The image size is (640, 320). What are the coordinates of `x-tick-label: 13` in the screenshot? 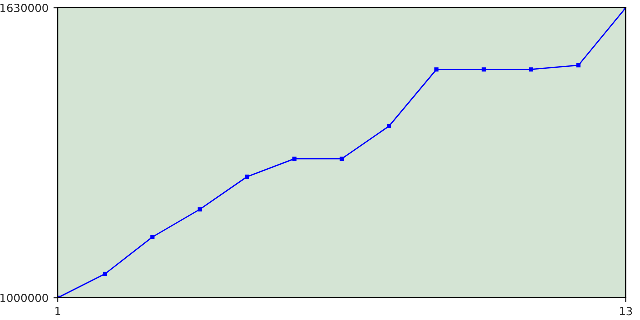 It's located at (626, 311).